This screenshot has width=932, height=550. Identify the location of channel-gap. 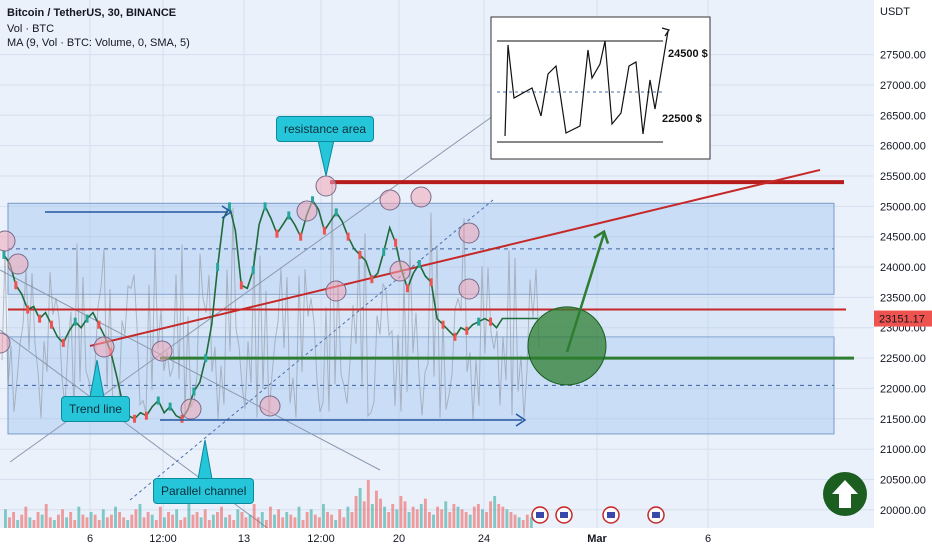
(421, 315).